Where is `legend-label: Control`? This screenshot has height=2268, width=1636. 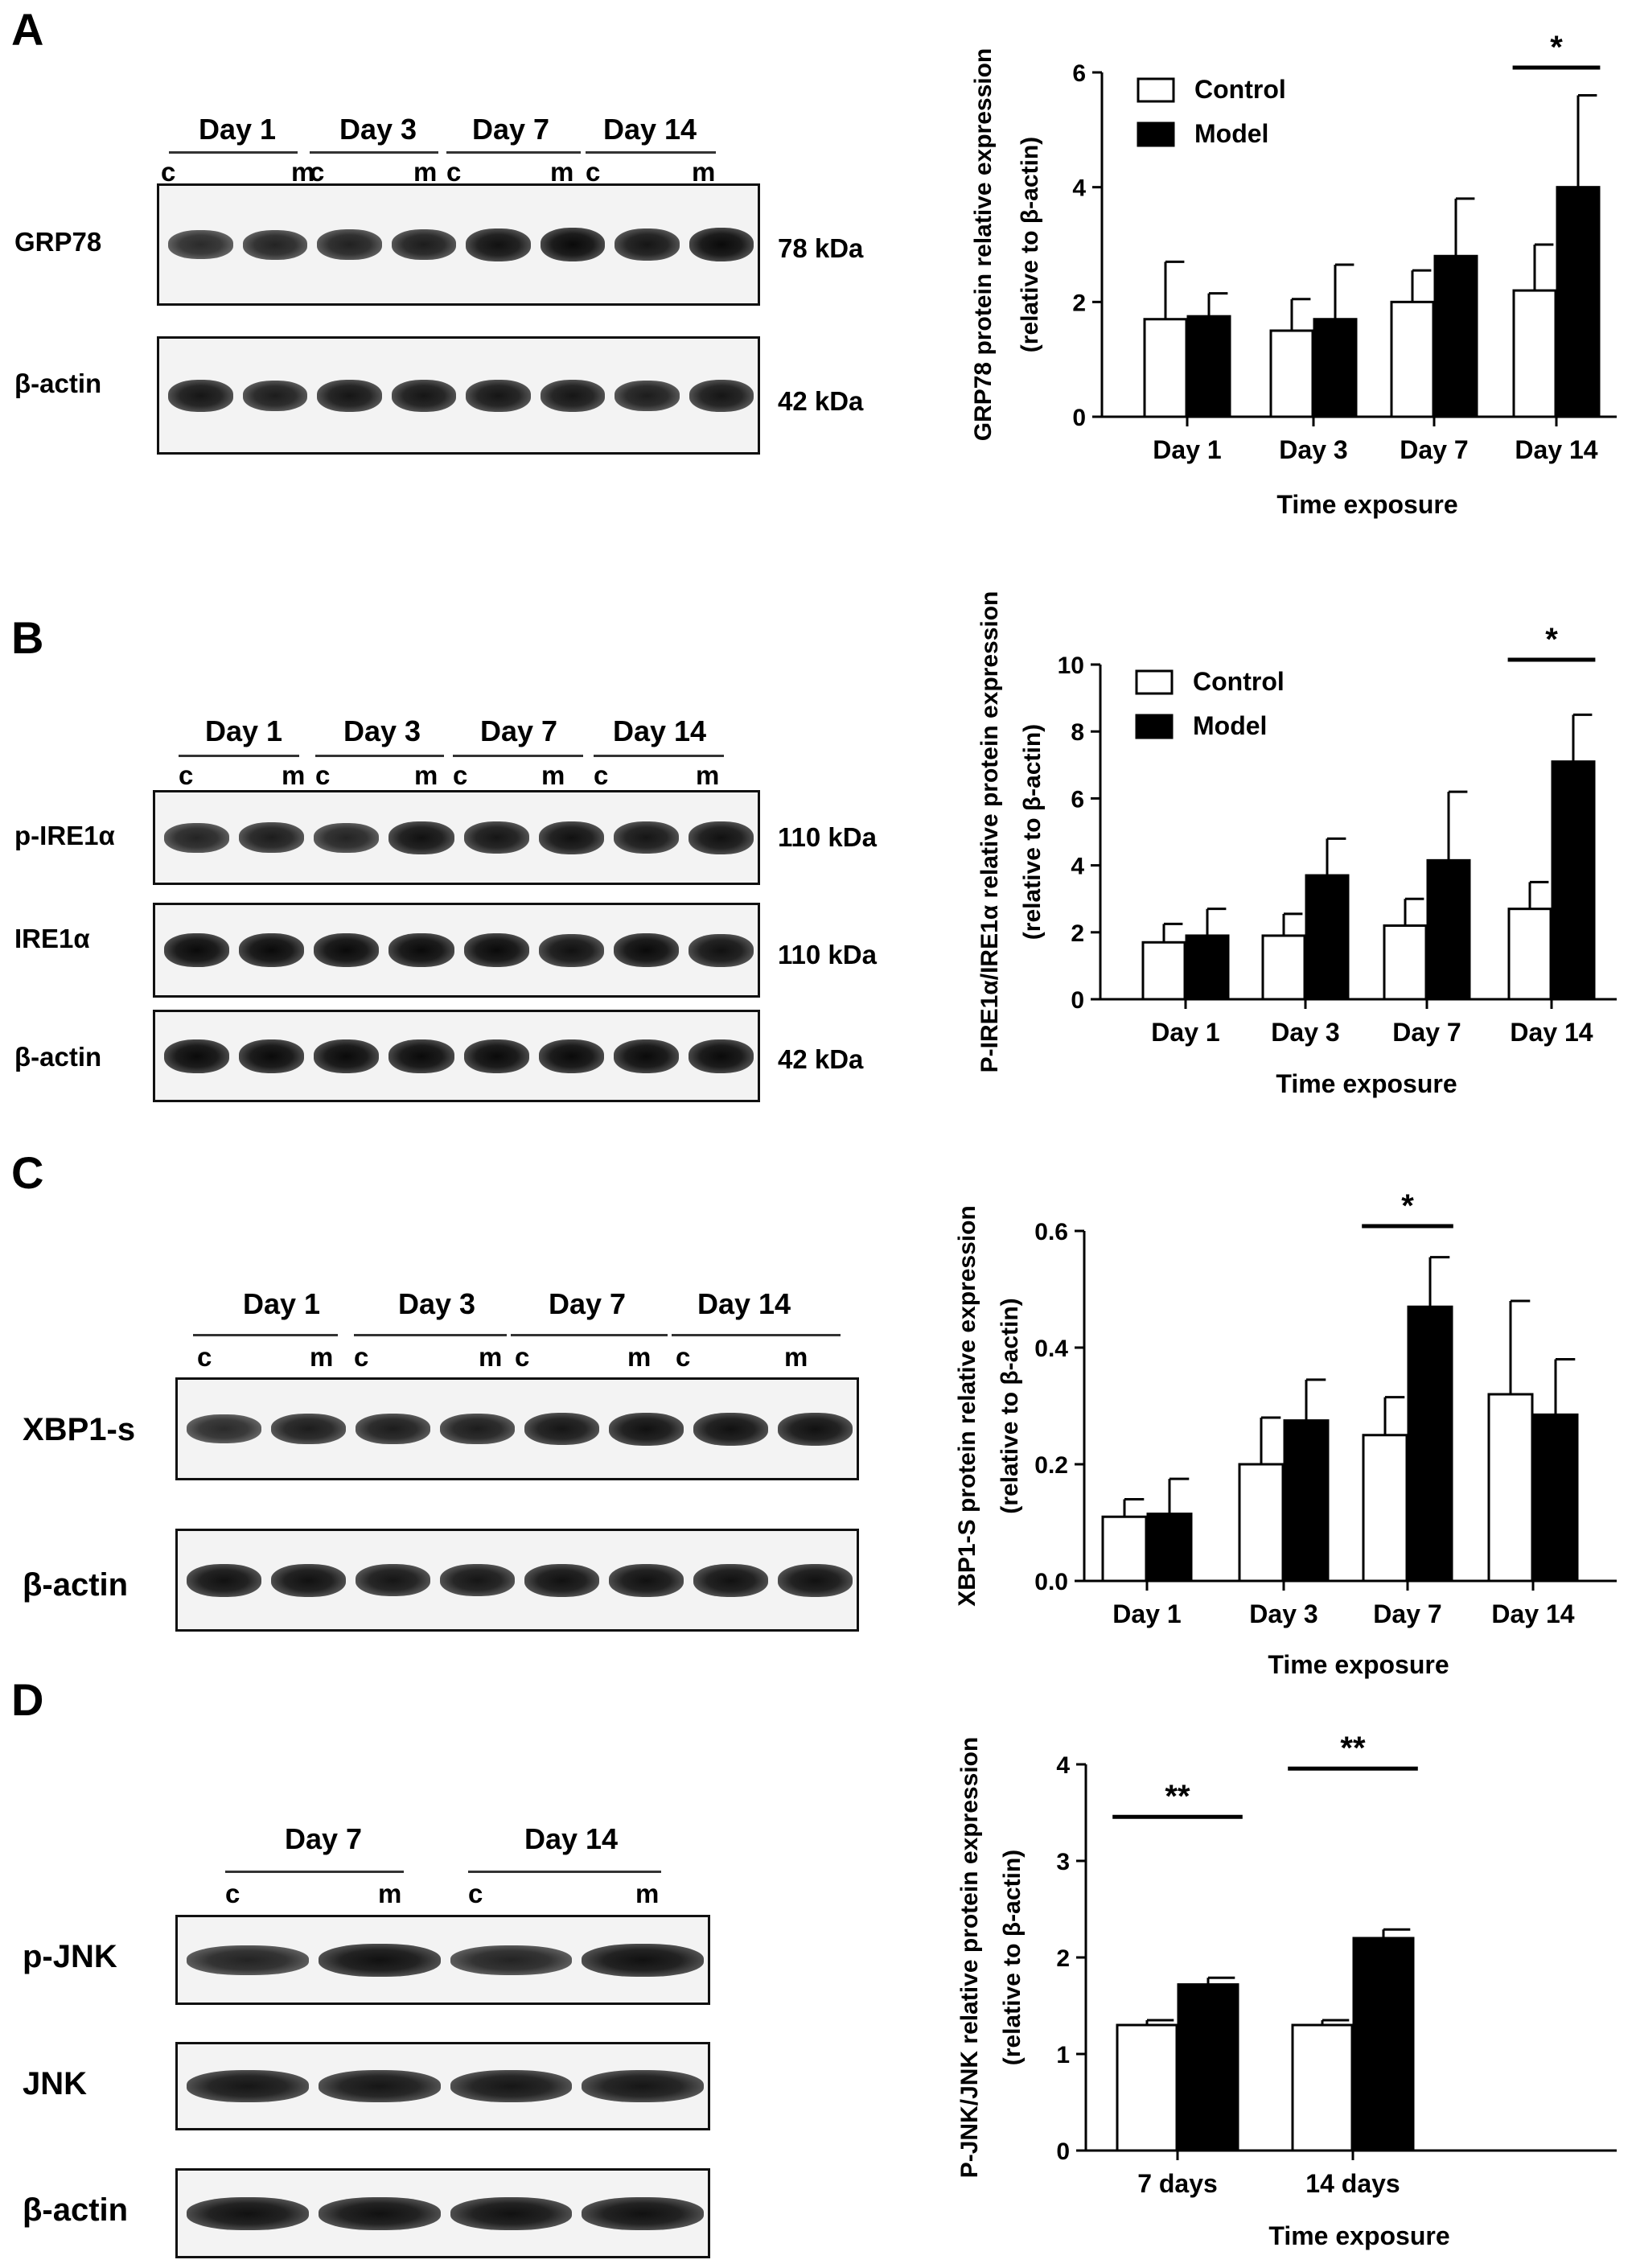
legend-label: Control is located at coordinates (1239, 681).